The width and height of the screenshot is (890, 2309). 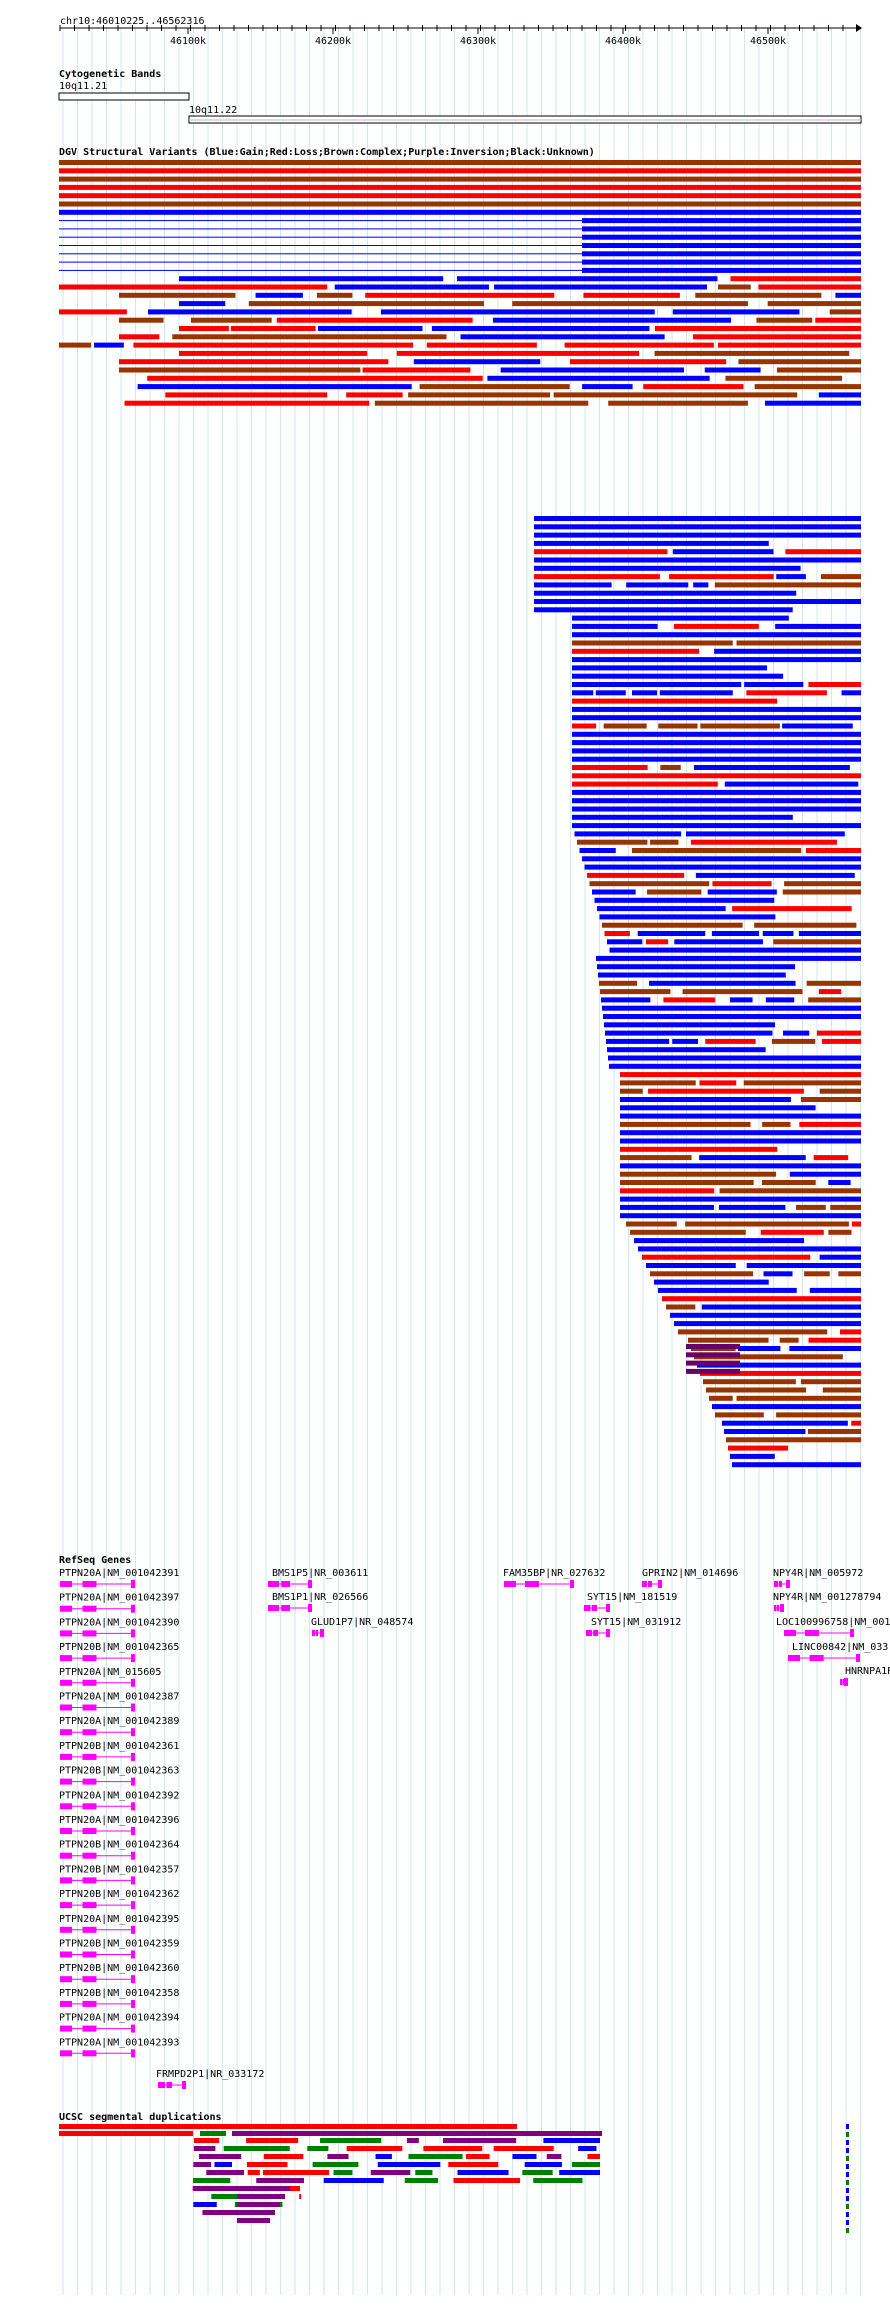 I want to click on gene-label: LOC100996758|NM_001, so click(x=833, y=1622).